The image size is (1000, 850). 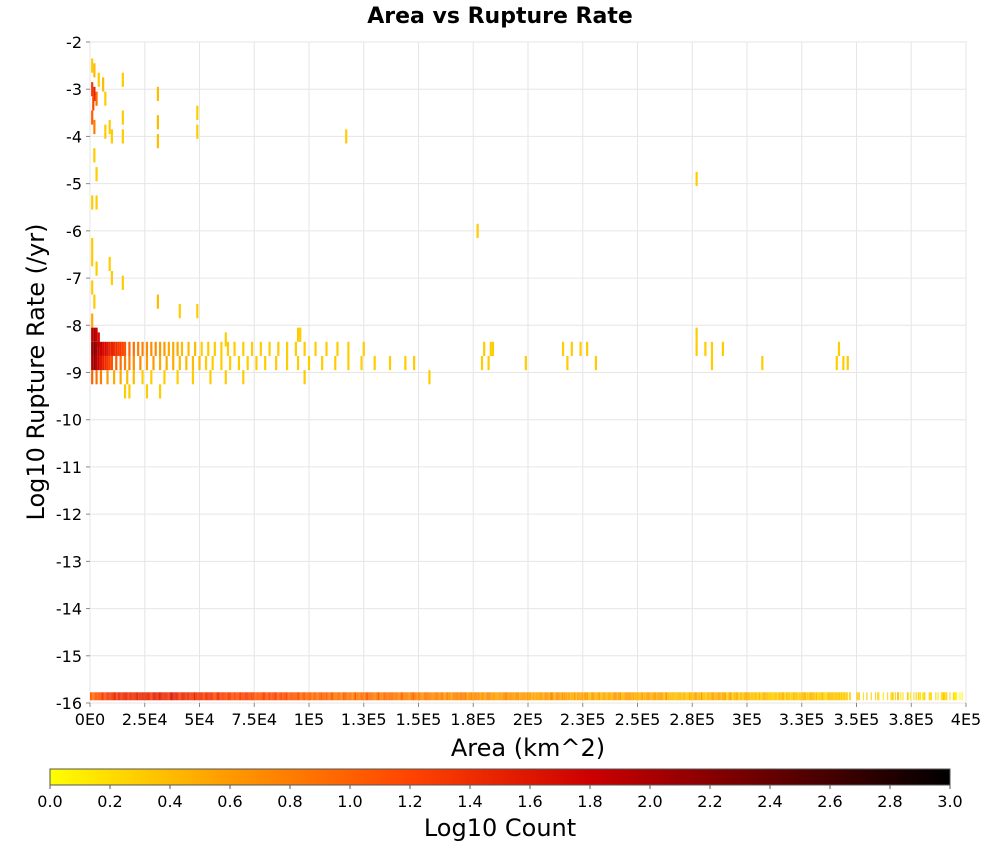 What do you see at coordinates (145, 719) in the screenshot?
I see `x-tick-label: 2.5E4` at bounding box center [145, 719].